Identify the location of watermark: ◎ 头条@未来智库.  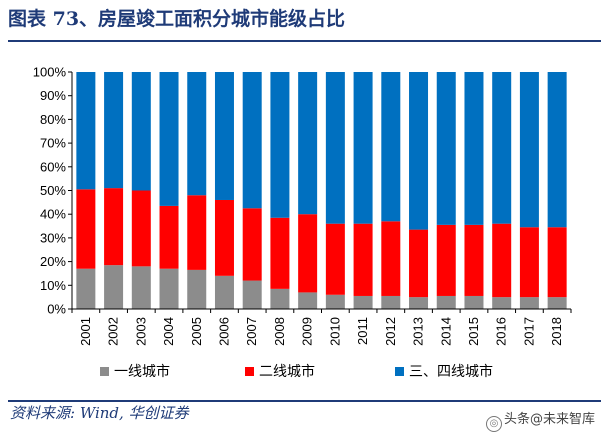
(540, 420).